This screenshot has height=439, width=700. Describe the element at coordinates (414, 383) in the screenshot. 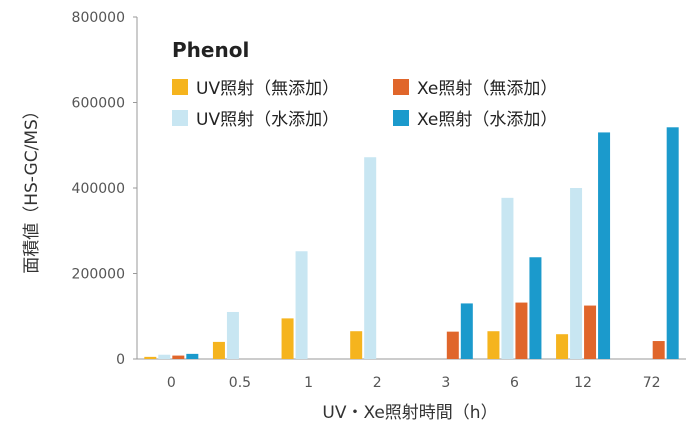

I see `x-axis-ticks: 0 0.5 1 2 3 6 12 72` at that location.